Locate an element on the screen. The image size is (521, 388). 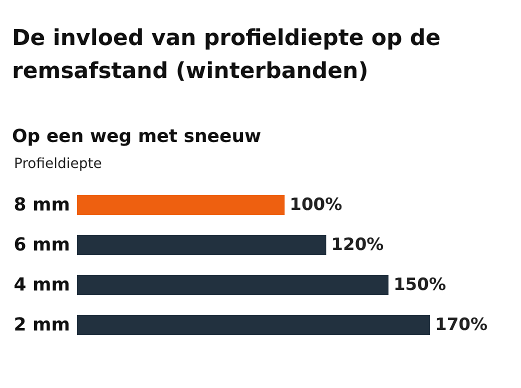
chart-title: De invloed van profieldiepte op de remsafstand (winterbanden) is located at coordinates (226, 55).